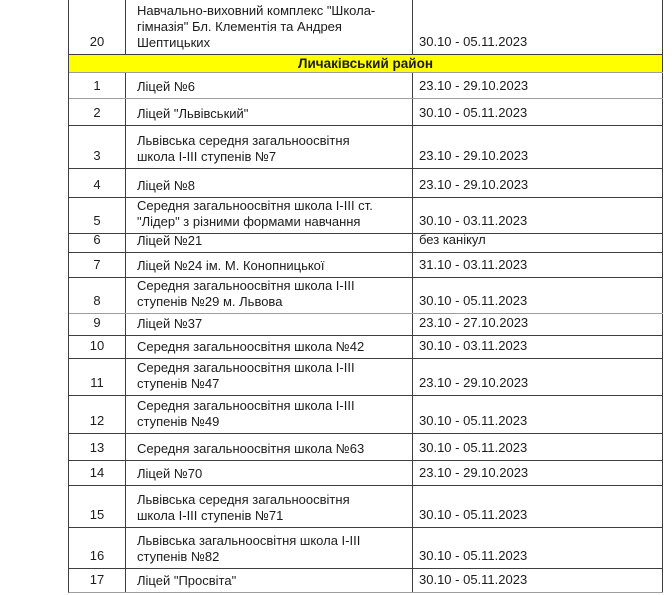  Describe the element at coordinates (269, 347) in the screenshot. I see `school-name: Середня загальноосвітня школа №42` at that location.